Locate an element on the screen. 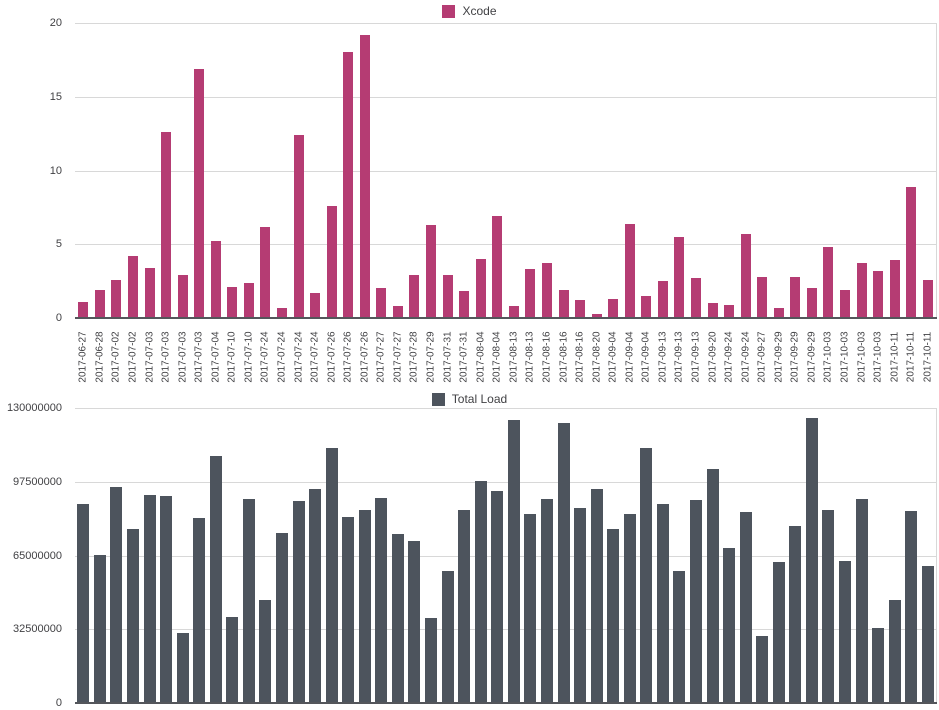  total-load-ytick-label: 32500000 is located at coordinates (37, 629).